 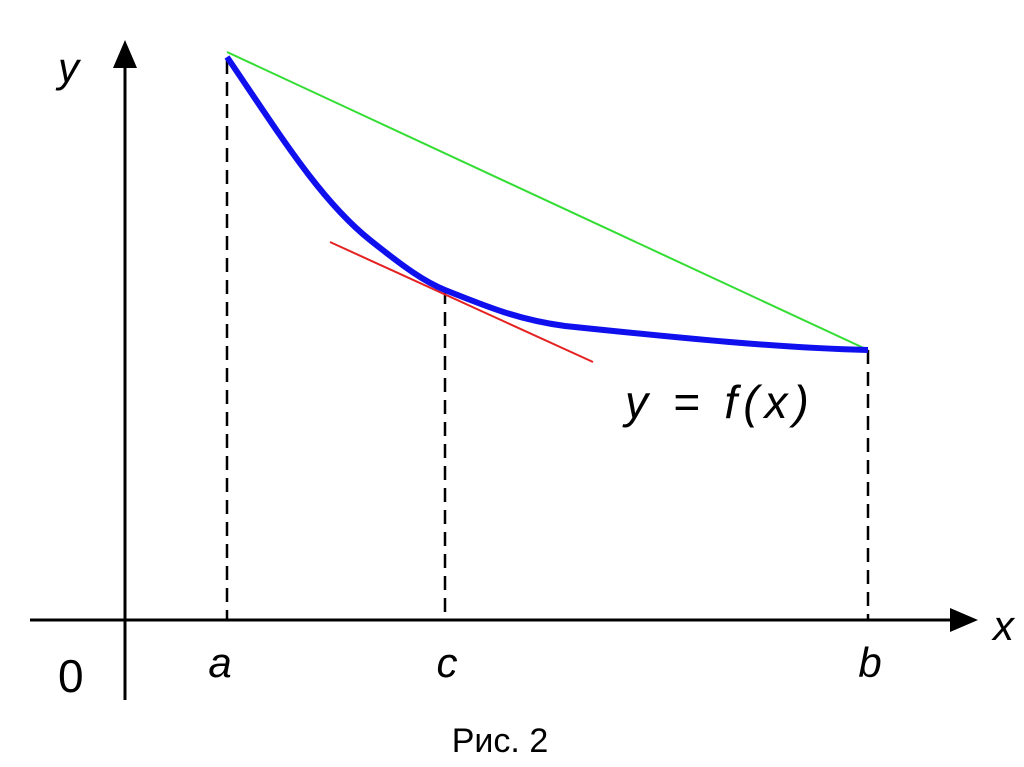 What do you see at coordinates (71, 676) in the screenshot?
I see `origin-label: 0` at bounding box center [71, 676].